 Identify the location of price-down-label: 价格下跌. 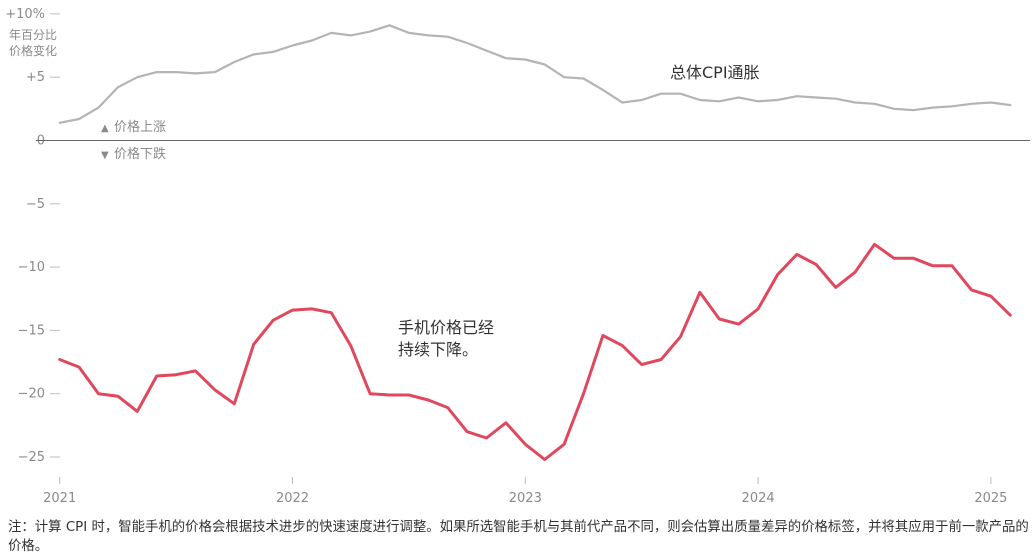
(140, 154).